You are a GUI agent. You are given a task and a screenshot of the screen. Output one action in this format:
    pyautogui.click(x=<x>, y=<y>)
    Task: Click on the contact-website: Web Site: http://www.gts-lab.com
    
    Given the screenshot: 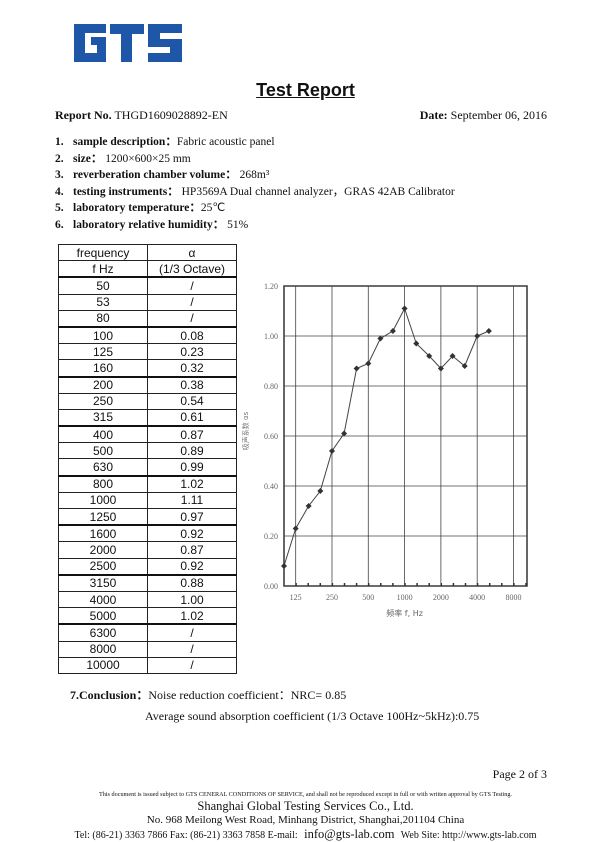 What is the action you would take?
    pyautogui.click(x=467, y=835)
    